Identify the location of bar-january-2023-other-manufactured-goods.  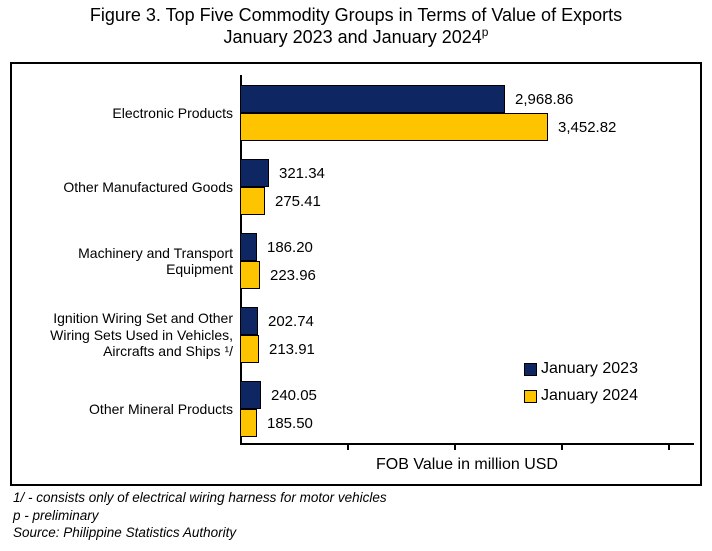
(254, 173).